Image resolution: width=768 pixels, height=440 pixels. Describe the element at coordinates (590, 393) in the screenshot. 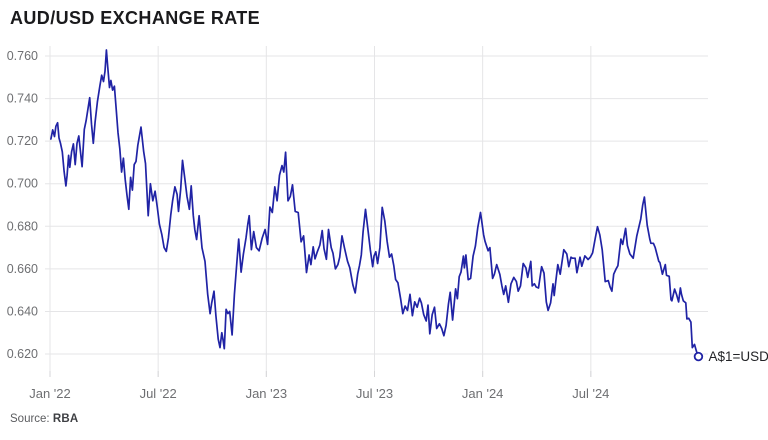

I see `x-axis-label: Jul '24` at that location.